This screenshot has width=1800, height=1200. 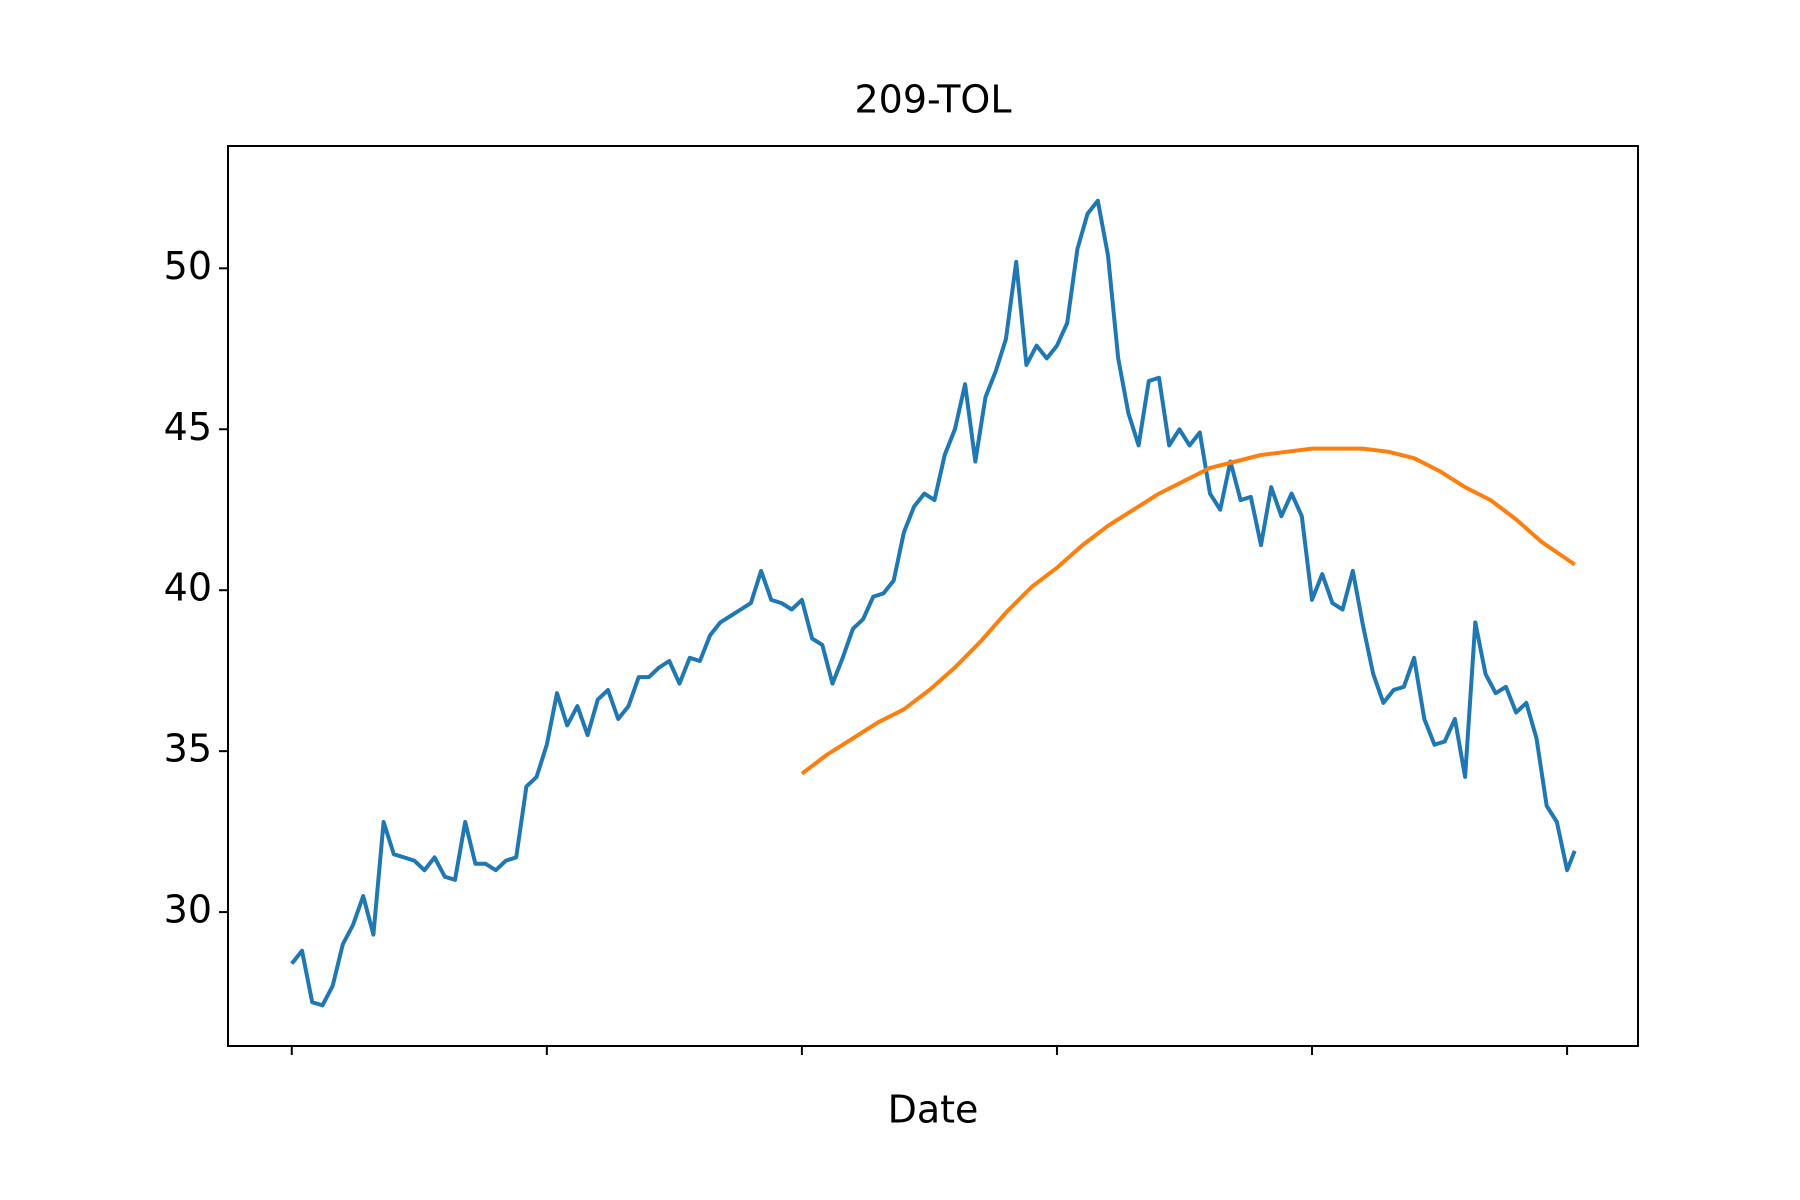 I want to click on y-tick-label: 45, so click(x=188, y=427).